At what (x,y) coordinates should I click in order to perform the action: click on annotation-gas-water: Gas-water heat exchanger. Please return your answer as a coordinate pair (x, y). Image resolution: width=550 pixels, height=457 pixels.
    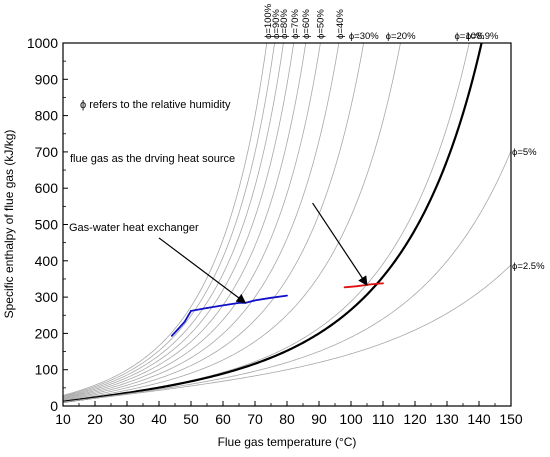
    Looking at the image, I should click on (134, 228).